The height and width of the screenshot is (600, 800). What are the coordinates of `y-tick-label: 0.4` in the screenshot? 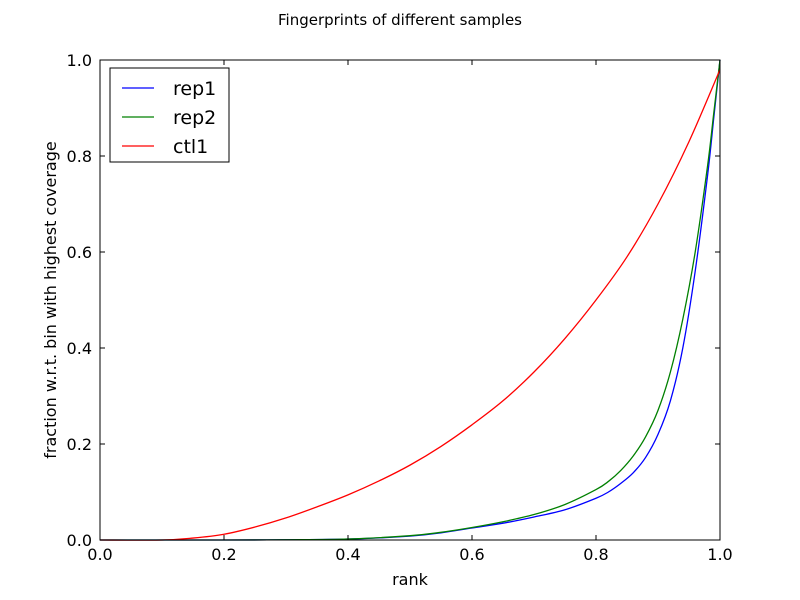 It's located at (79, 348).